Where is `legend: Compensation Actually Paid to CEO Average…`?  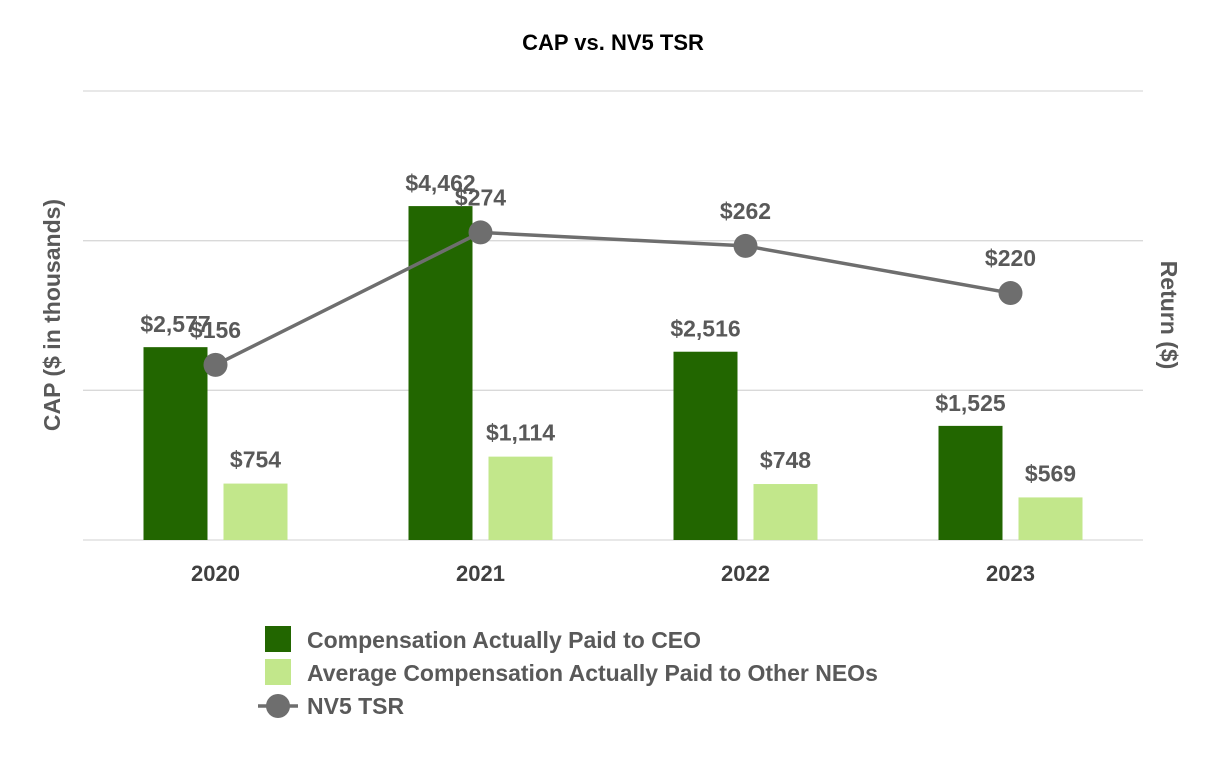
legend: Compensation Actually Paid to CEO Average… is located at coordinates (568, 672).